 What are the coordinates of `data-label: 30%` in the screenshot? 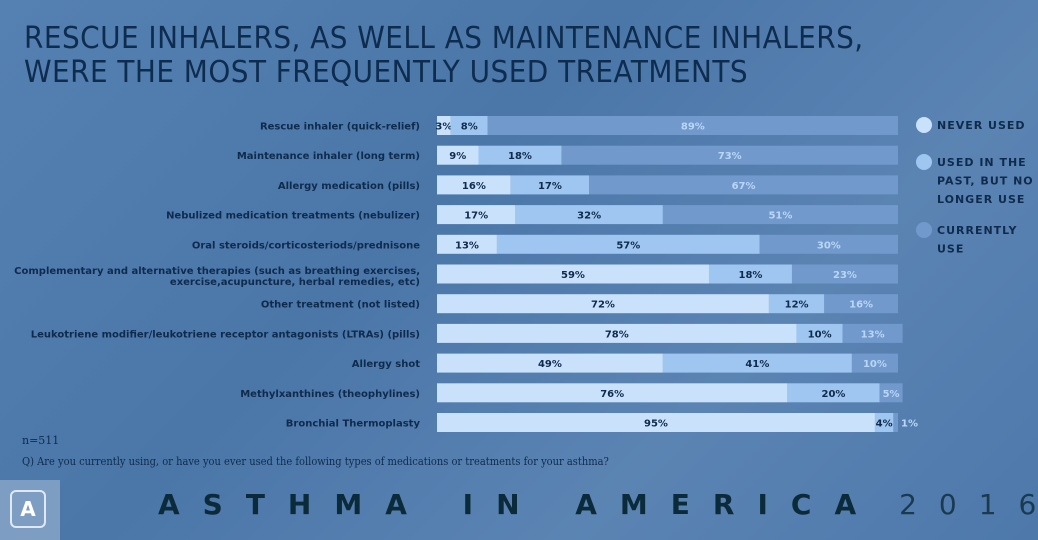 It's located at (829, 245).